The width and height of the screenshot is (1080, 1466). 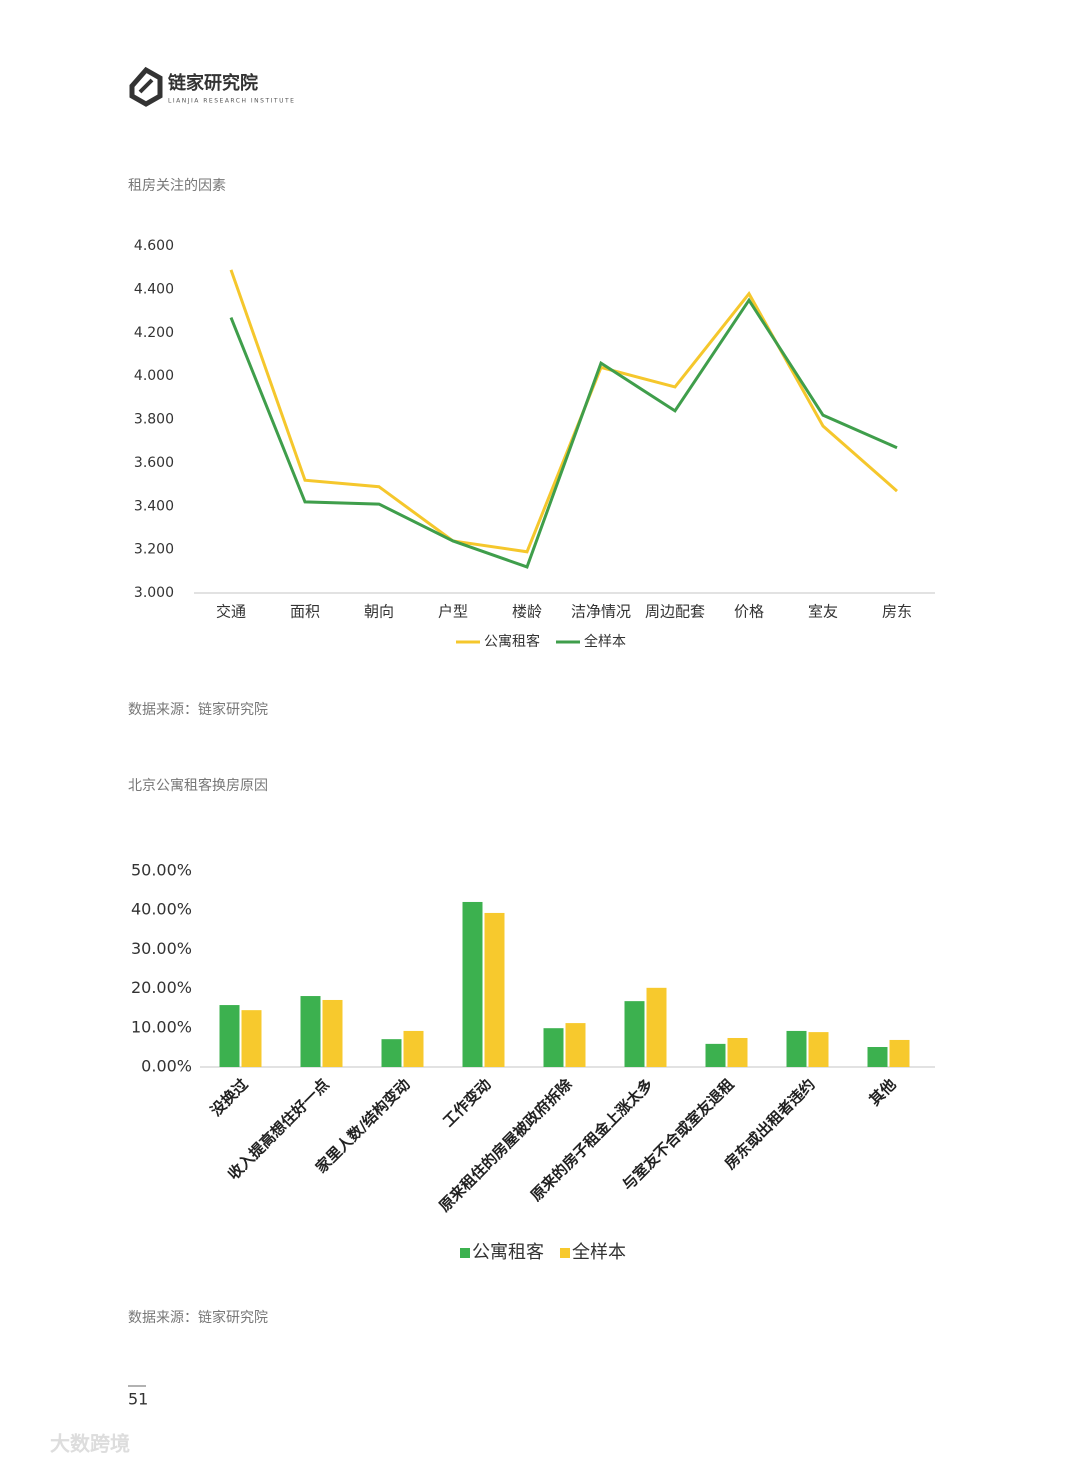 I want to click on y-tick-label: 4.200, so click(x=154, y=333).